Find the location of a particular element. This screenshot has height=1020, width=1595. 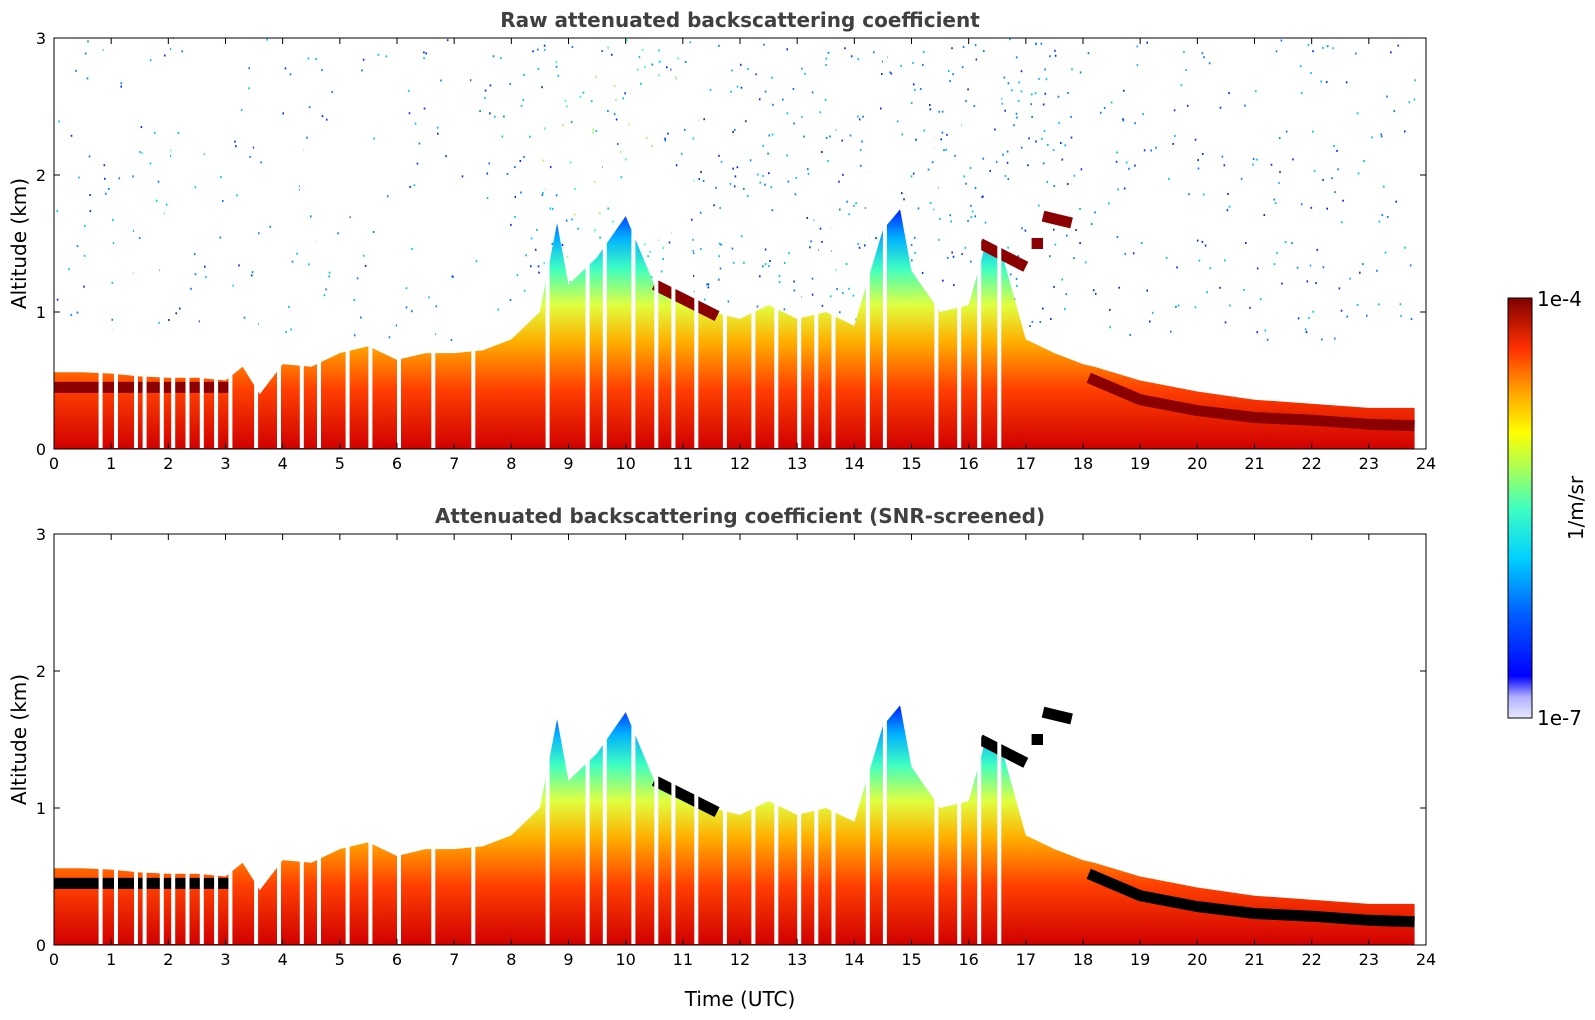

y-tick-label: 1 is located at coordinates (41, 312).